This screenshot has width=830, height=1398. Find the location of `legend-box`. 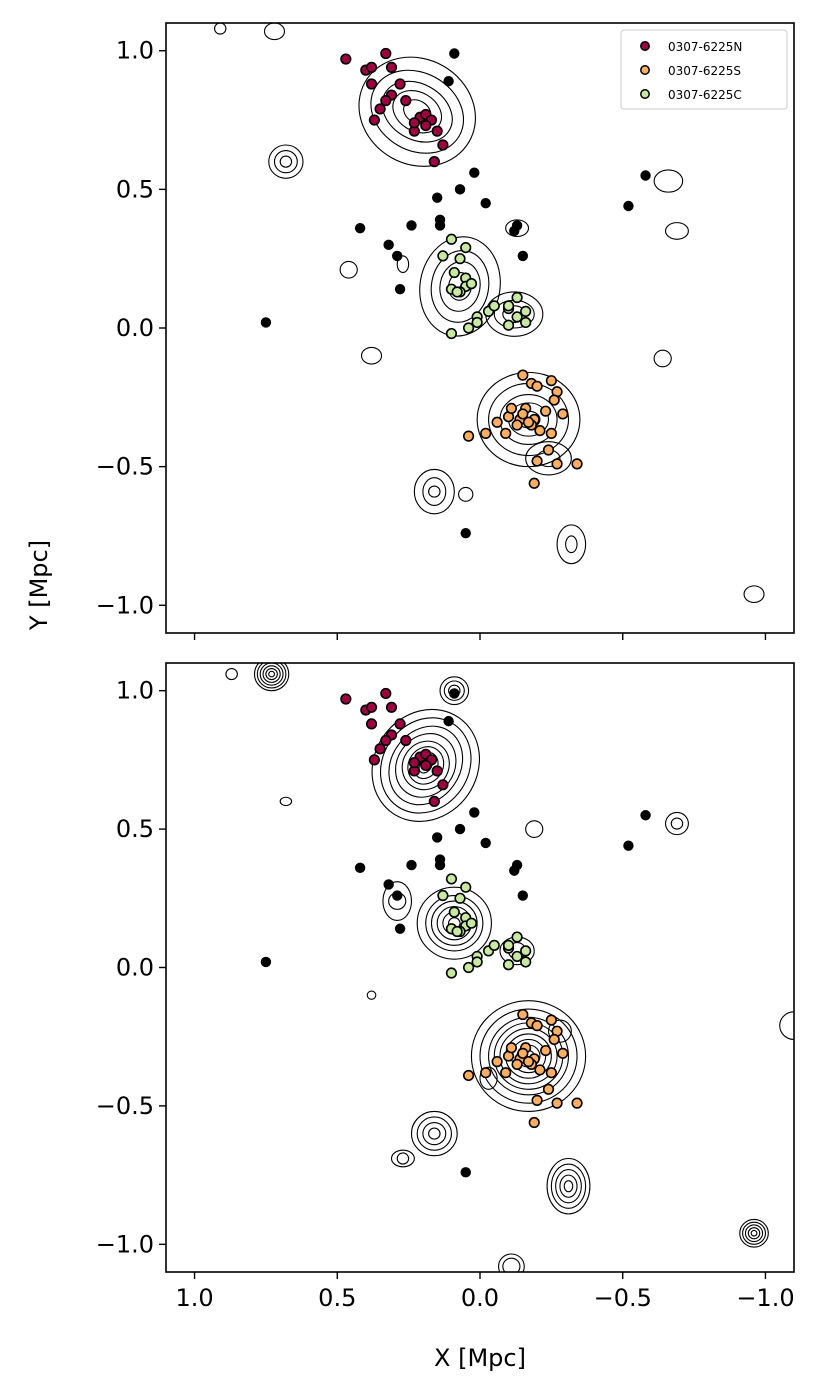

legend-box is located at coordinates (704, 69).